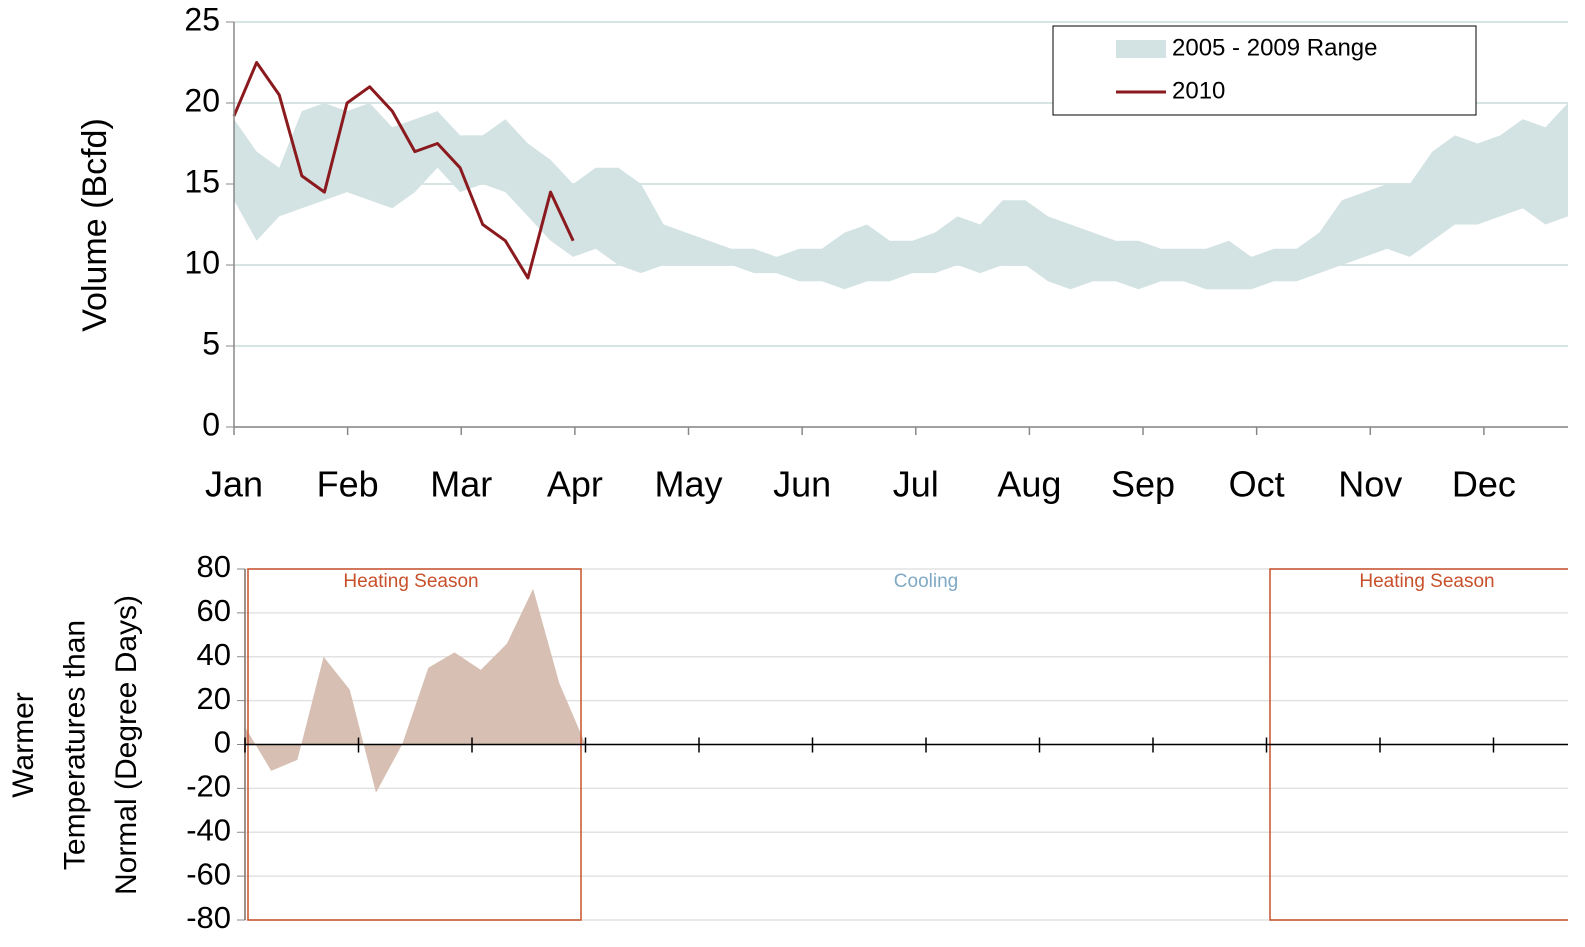  What do you see at coordinates (1143, 484) in the screenshot?
I see `x-tick-label: Sep` at bounding box center [1143, 484].